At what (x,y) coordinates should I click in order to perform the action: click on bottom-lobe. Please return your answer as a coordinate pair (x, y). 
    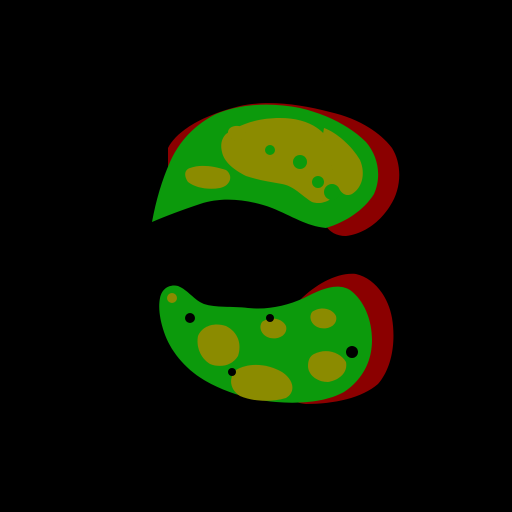
    Looking at the image, I should click on (276, 339).